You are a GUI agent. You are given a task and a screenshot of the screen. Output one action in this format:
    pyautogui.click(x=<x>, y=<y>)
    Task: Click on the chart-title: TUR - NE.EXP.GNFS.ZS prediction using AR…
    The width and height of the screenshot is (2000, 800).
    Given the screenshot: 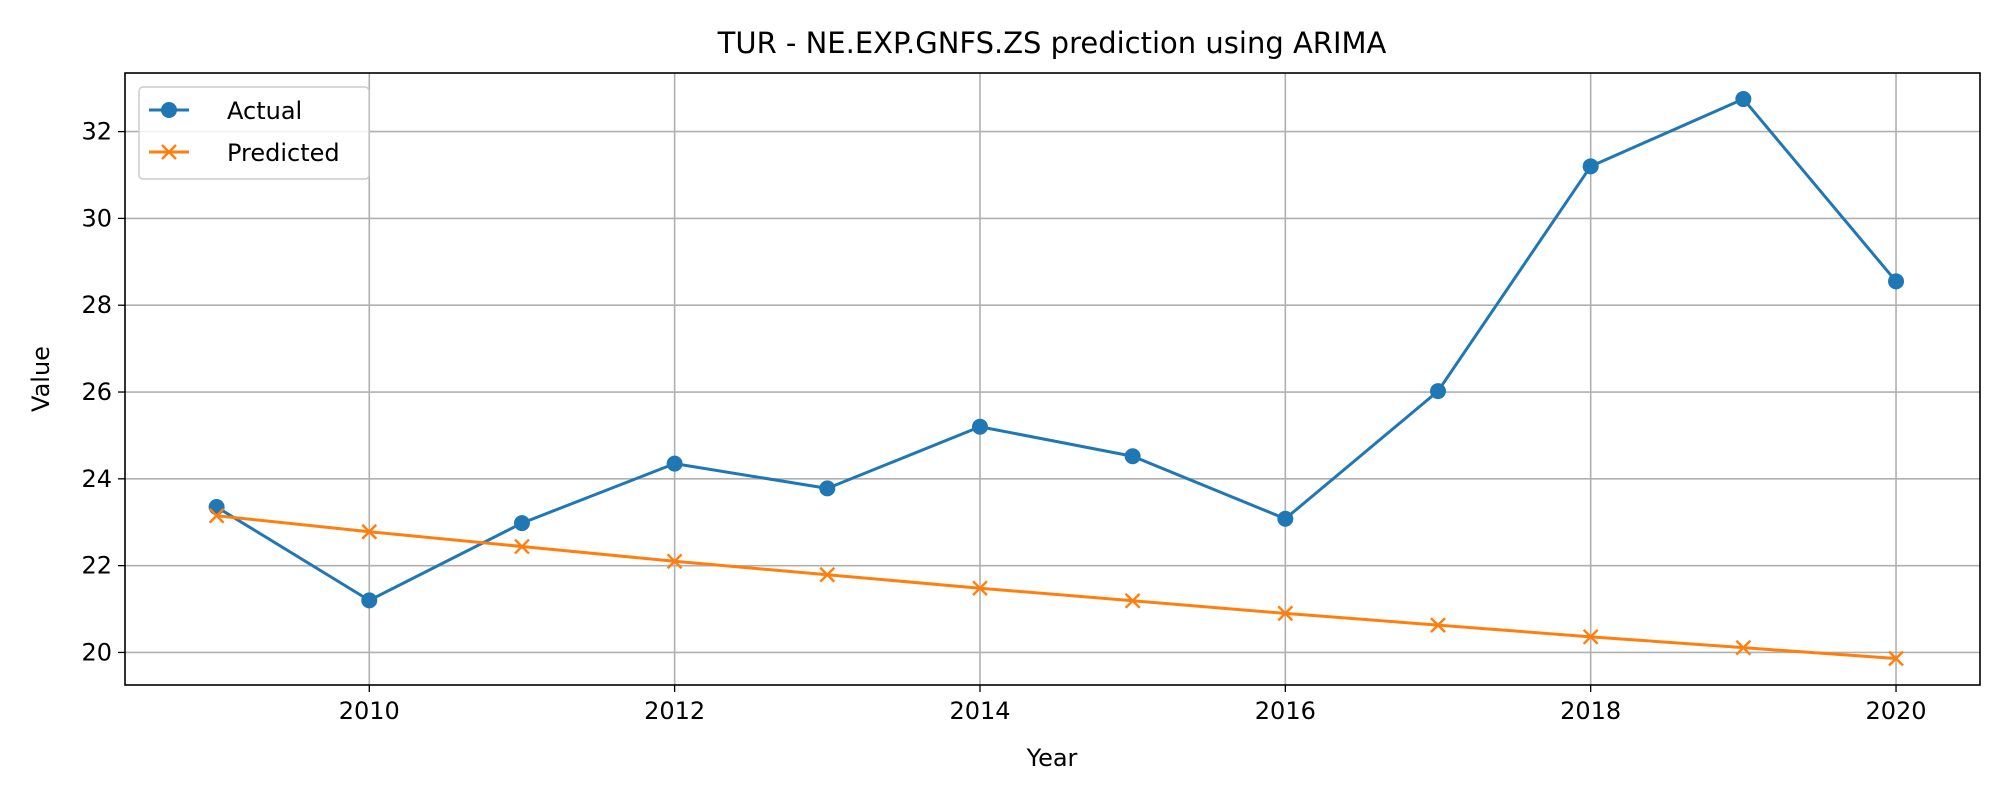 What is the action you would take?
    pyautogui.click(x=1052, y=43)
    